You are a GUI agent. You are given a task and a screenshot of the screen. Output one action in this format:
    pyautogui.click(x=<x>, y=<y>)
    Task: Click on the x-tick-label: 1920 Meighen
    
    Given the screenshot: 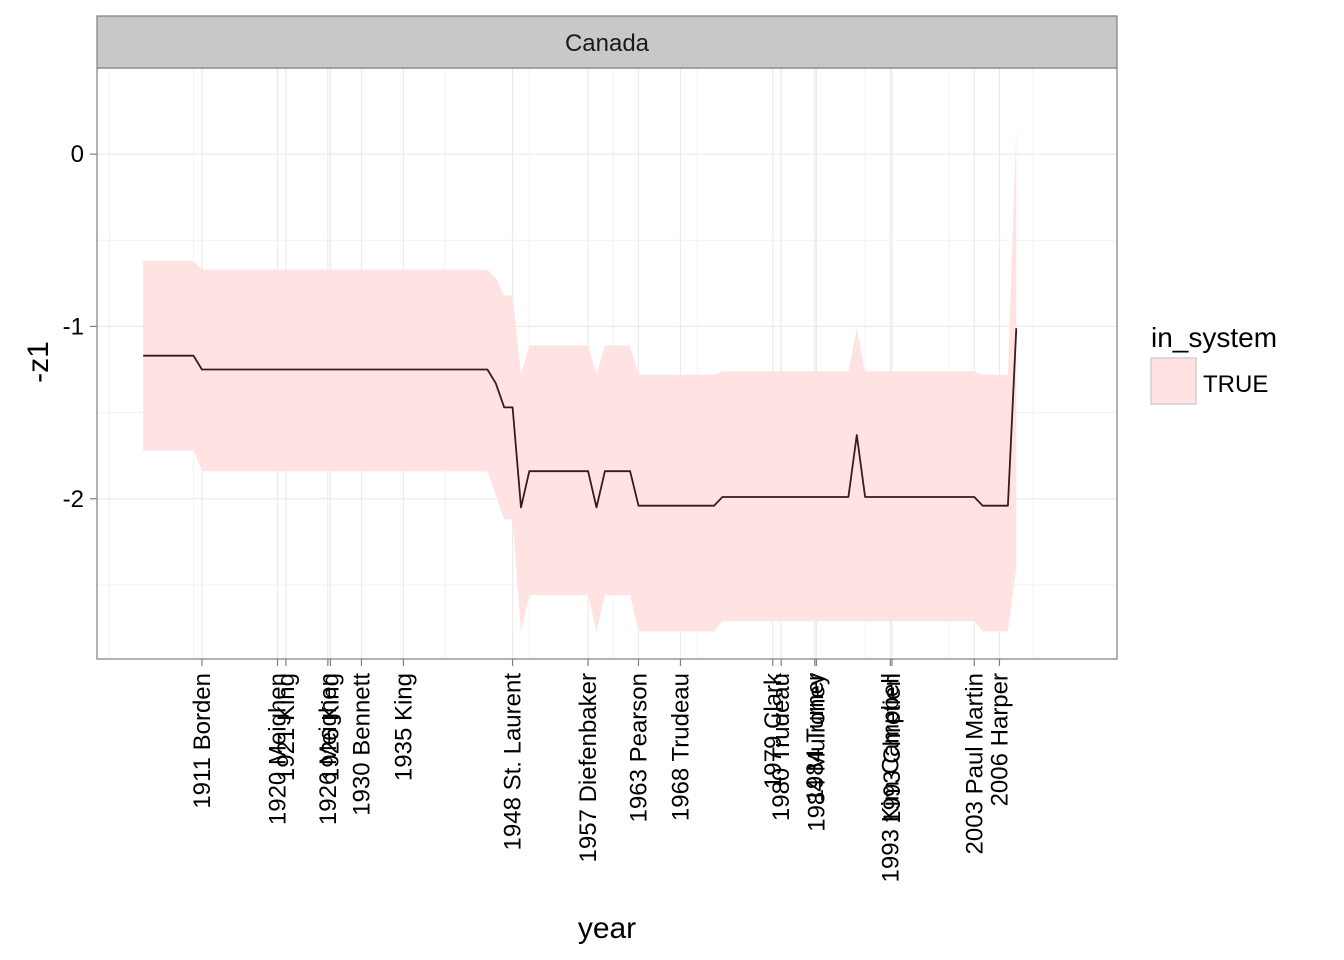 What is the action you would take?
    pyautogui.click(x=278, y=749)
    